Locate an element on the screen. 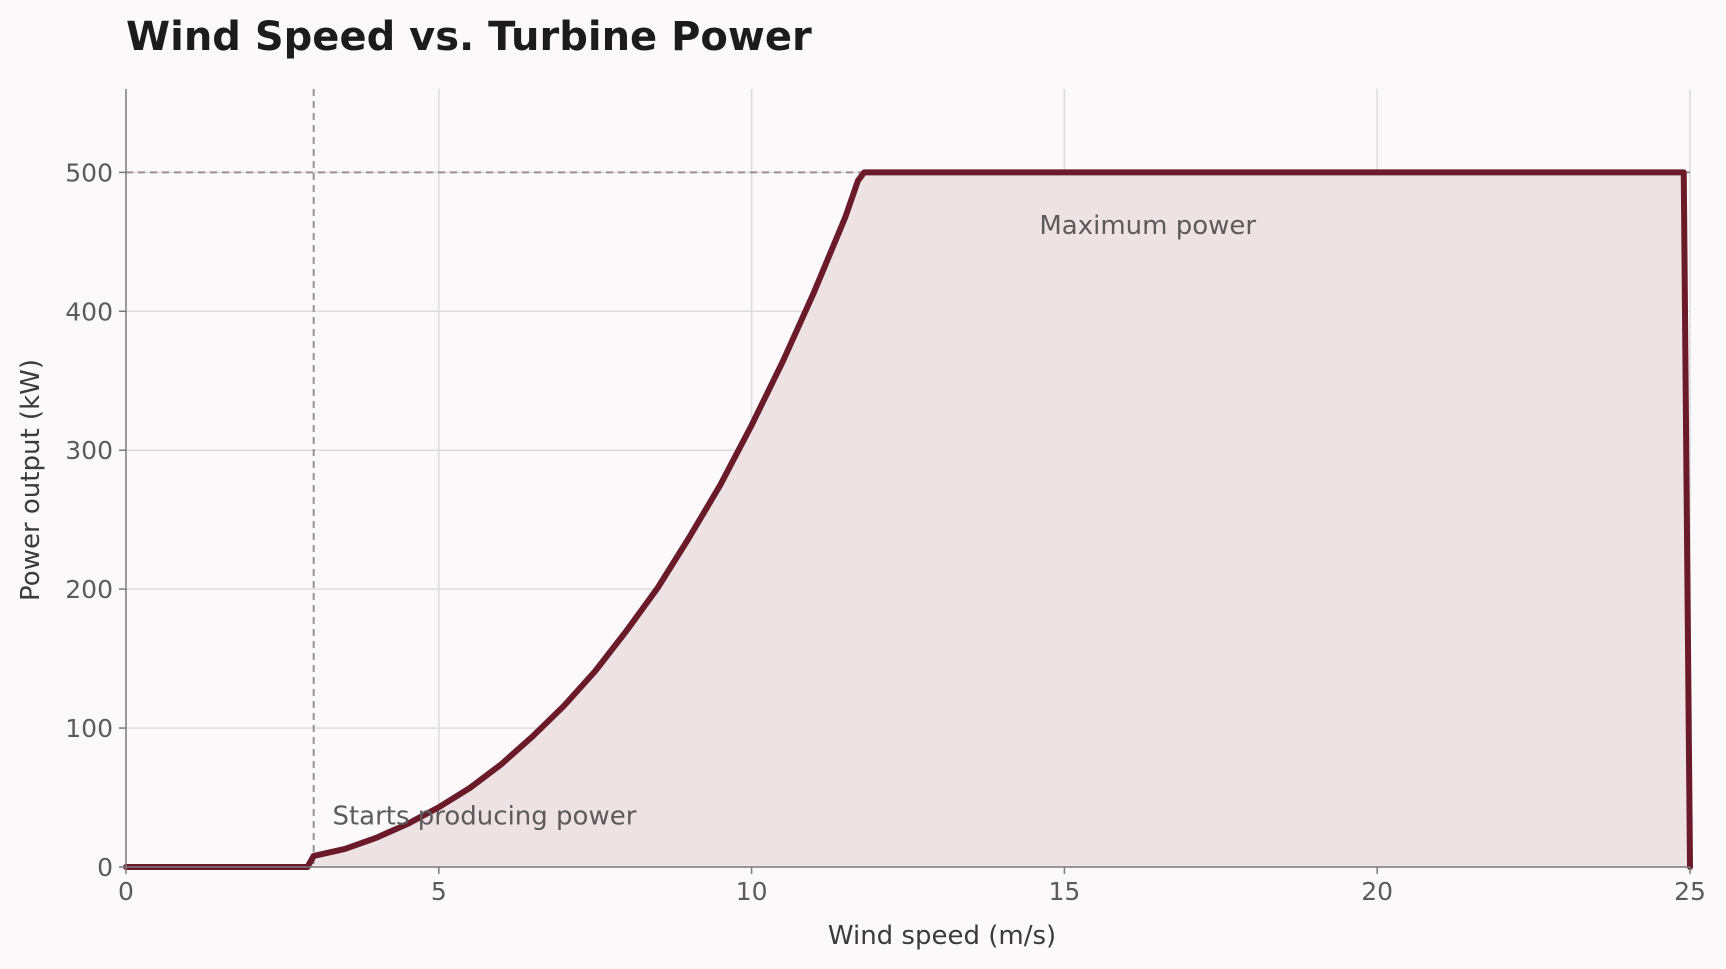  y-tick-label: 500 is located at coordinates (89, 172).